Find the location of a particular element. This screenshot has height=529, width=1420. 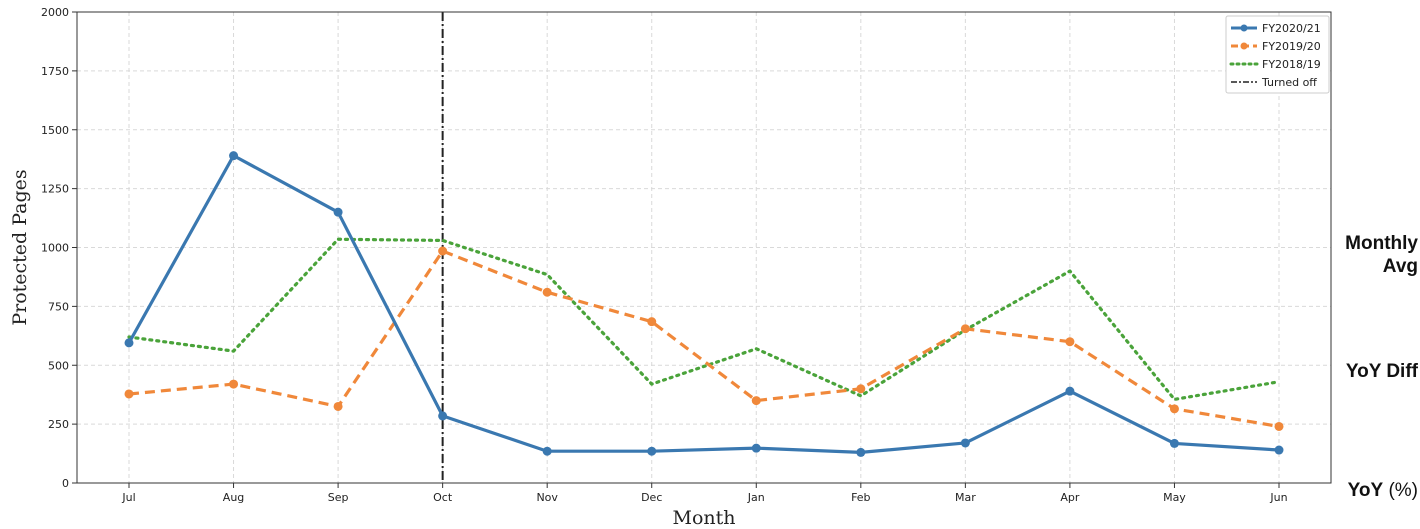

x-tick-label: Aug is located at coordinates (233, 497).